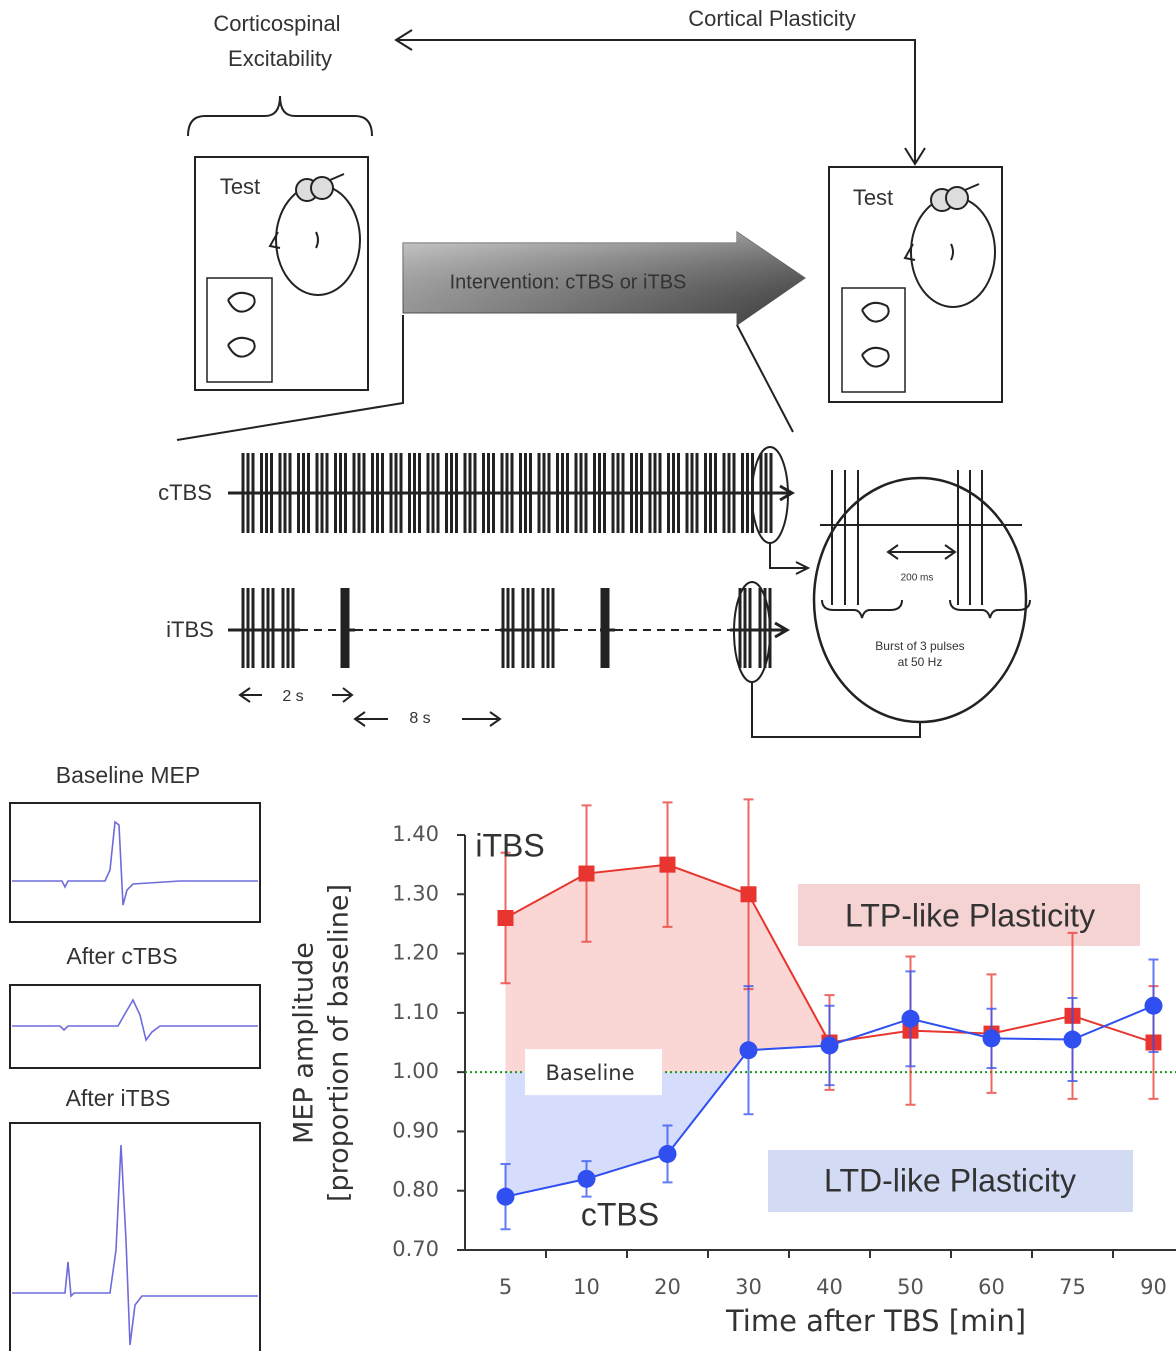 This screenshot has width=1176, height=1351. I want to click on x-tick-label: 30, so click(748, 1287).